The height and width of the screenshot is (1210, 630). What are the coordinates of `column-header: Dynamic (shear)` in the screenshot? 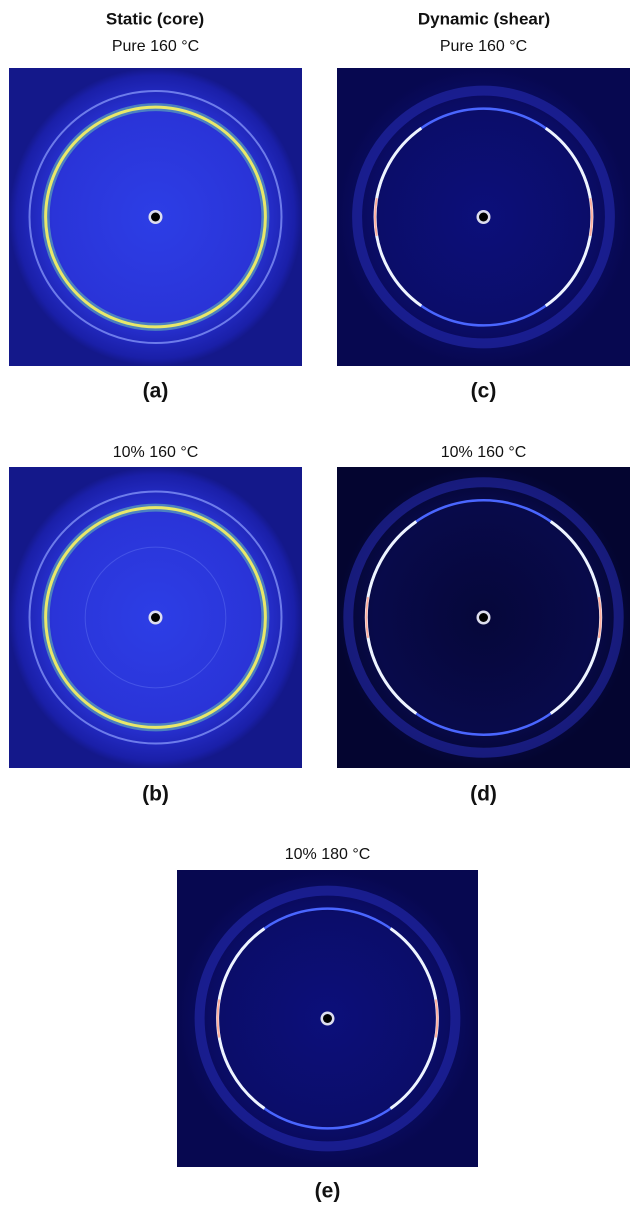 It's located at (484, 18).